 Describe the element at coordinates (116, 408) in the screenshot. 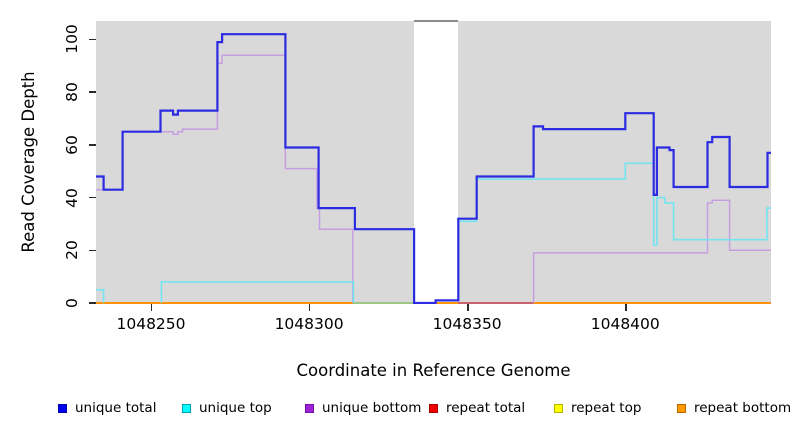

I see `legend-label: unique total` at that location.